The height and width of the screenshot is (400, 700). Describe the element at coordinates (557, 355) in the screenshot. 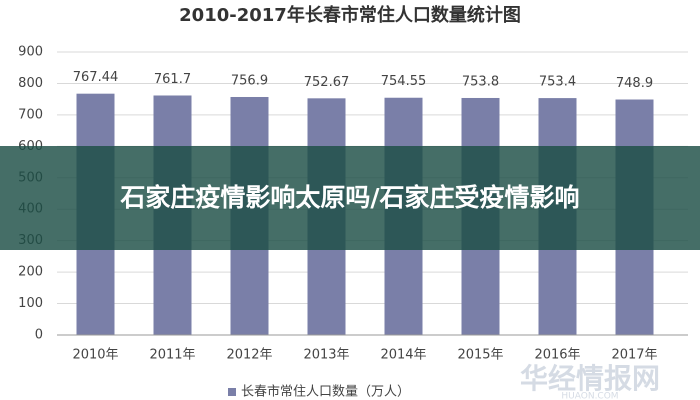

I see `x-tick-label: 2016年` at that location.